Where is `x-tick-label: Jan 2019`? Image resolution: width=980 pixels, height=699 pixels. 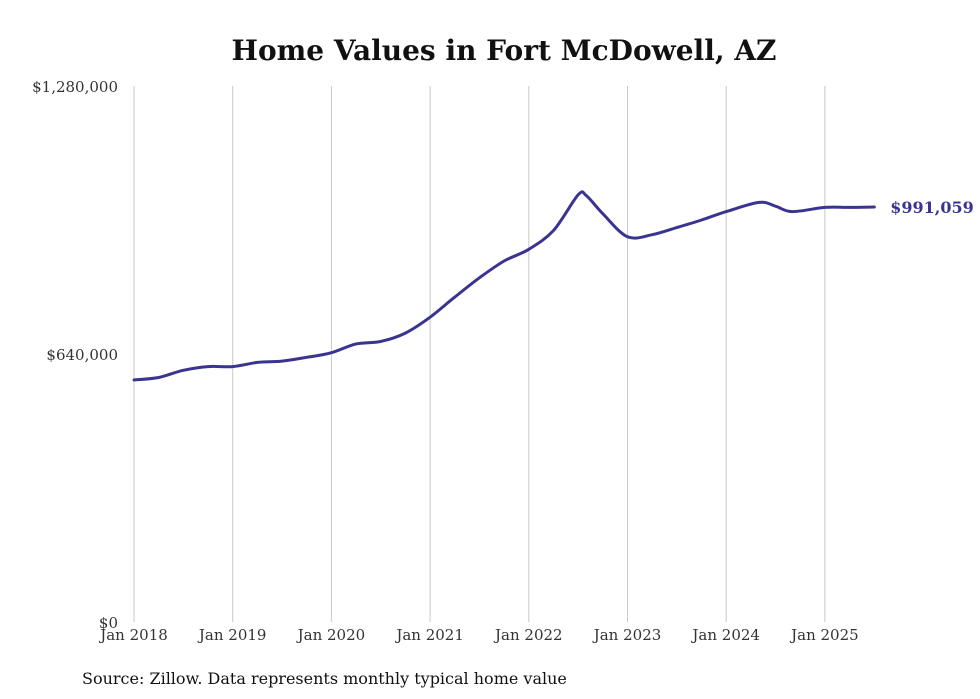 x-tick-label: Jan 2019 is located at coordinates (232, 635).